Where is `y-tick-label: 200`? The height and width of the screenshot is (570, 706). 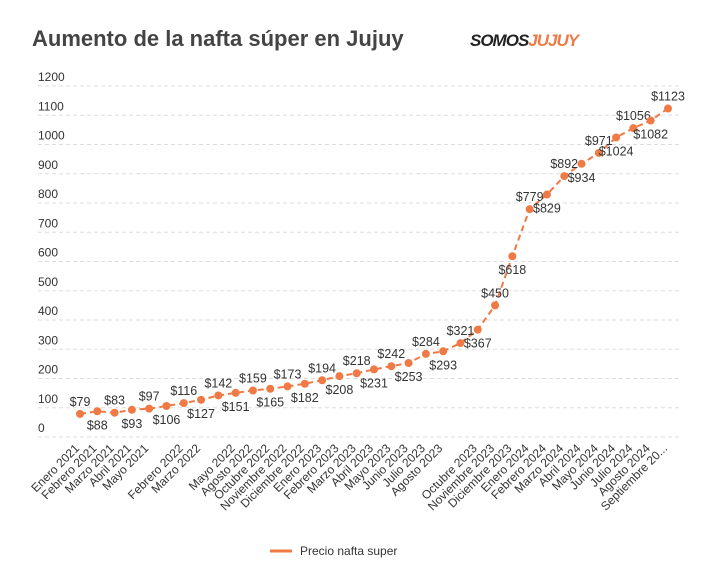
y-tick-label: 200 is located at coordinates (48, 370).